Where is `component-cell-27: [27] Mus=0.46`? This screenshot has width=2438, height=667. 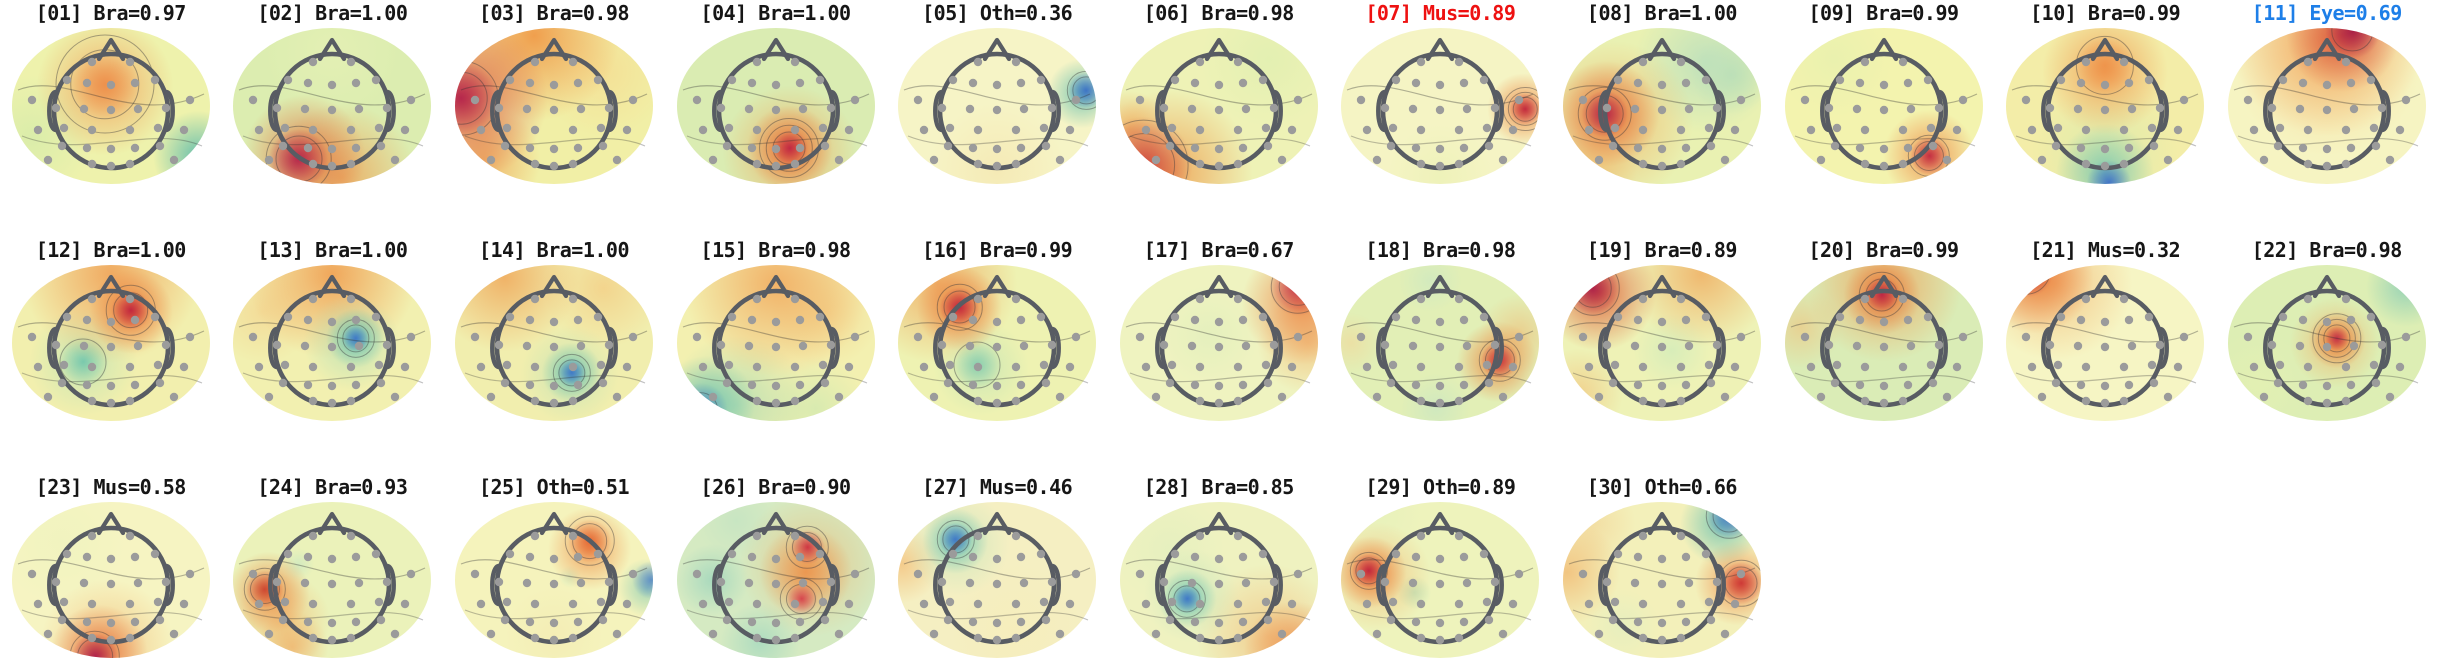 component-cell-27: [27] Mus=0.46 is located at coordinates (997, 570).